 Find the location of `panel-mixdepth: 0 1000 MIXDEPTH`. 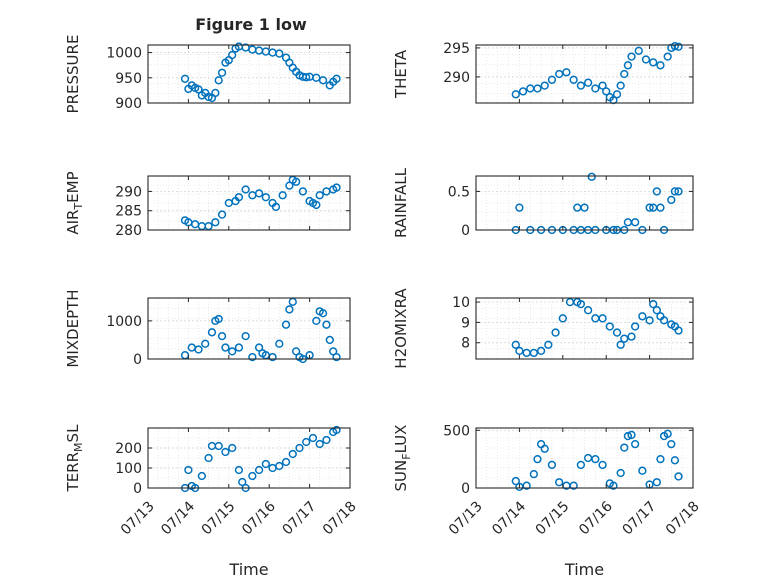

panel-mixdepth: 0 1000 MIXDEPTH is located at coordinates (207, 328).